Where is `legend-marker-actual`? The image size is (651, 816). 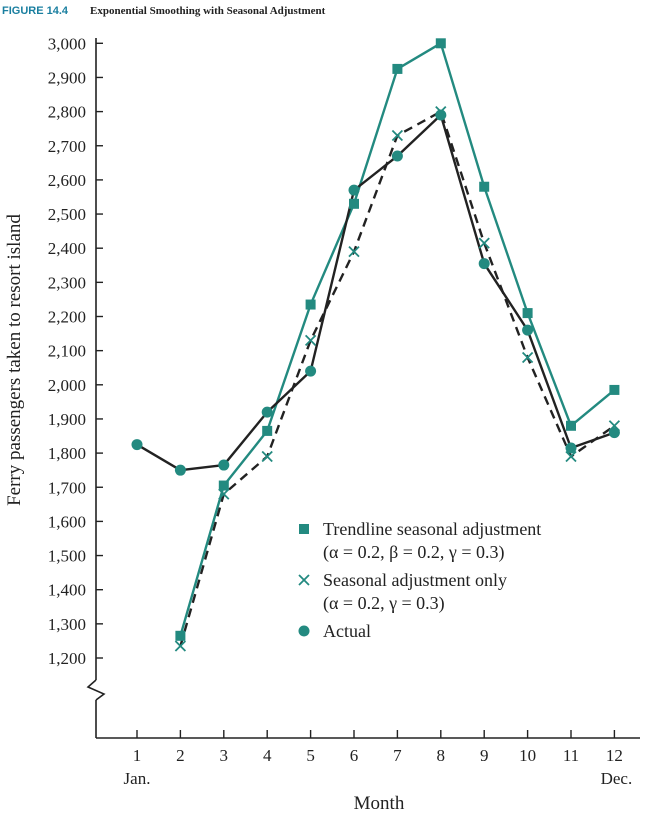 legend-marker-actual is located at coordinates (304, 631).